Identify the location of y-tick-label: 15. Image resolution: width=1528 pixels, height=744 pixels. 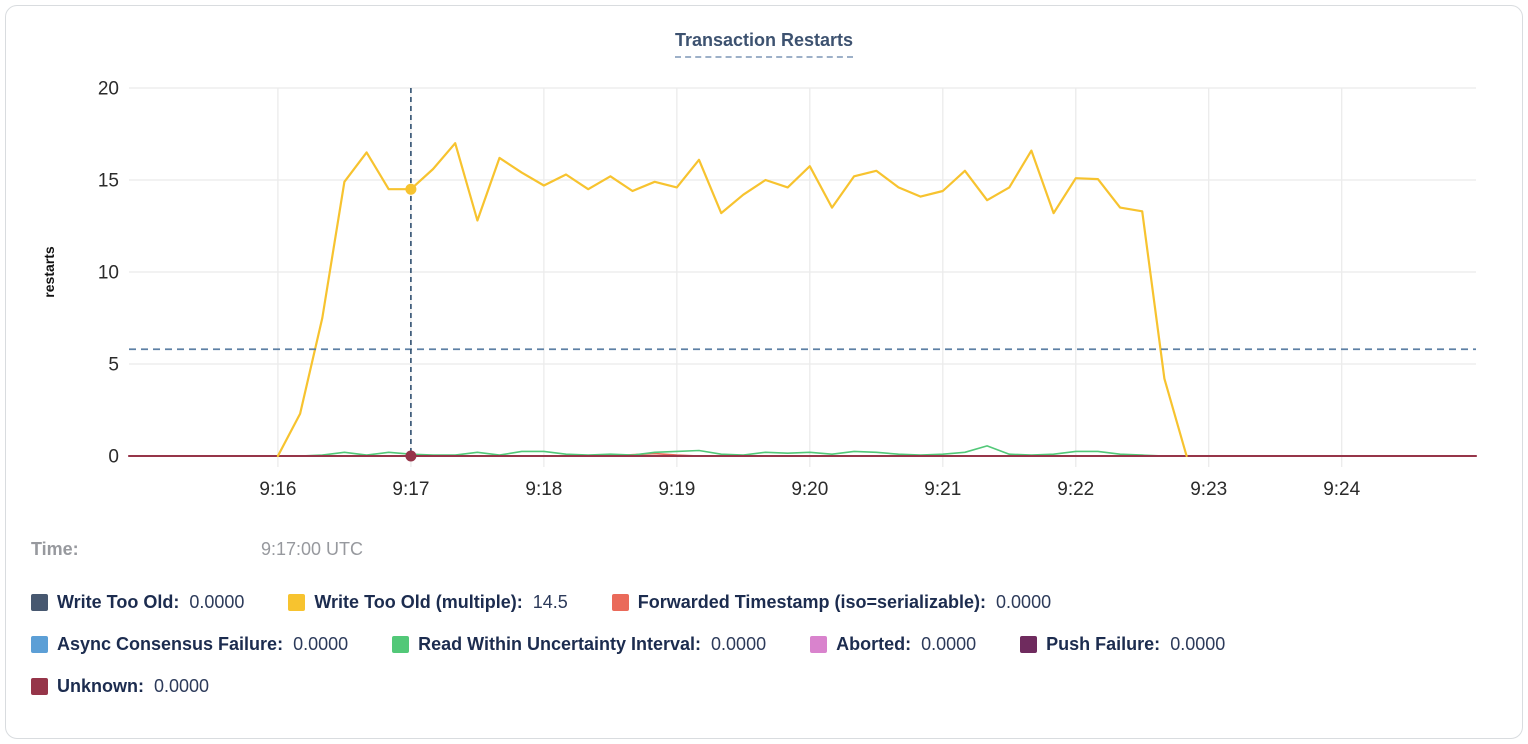
(108, 181).